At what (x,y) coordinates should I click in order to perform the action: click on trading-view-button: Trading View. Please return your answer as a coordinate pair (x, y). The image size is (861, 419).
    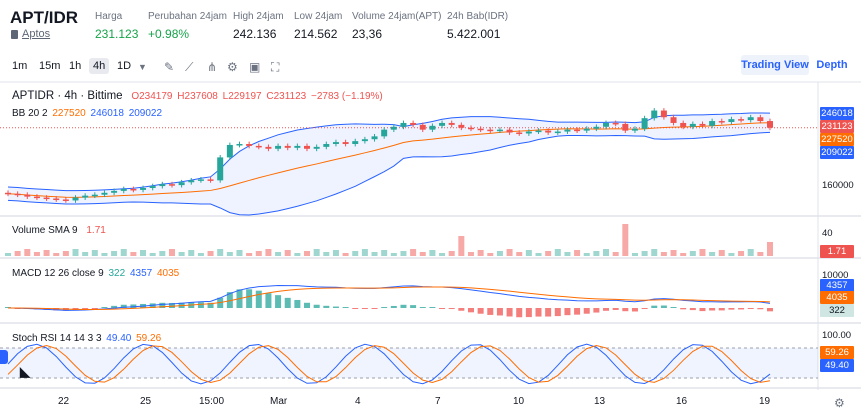
    Looking at the image, I should click on (775, 65).